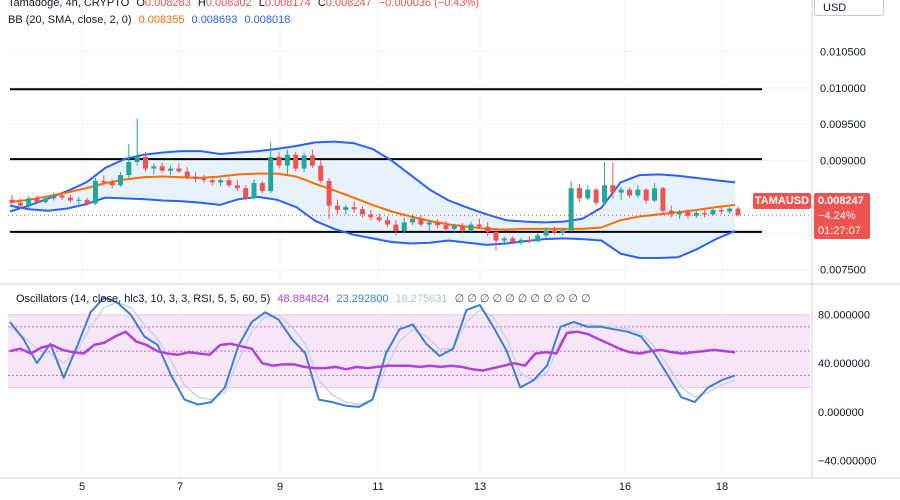  Describe the element at coordinates (348, 4) in the screenshot. I see `close-value: 0.008247` at that location.